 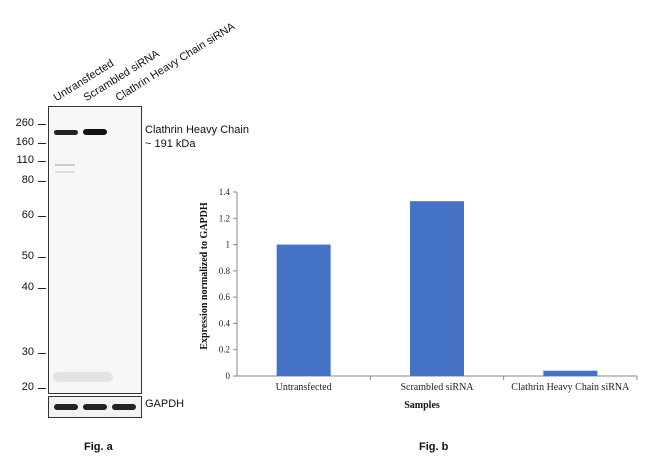 I want to click on mw-110-tick, so click(x=42, y=161).